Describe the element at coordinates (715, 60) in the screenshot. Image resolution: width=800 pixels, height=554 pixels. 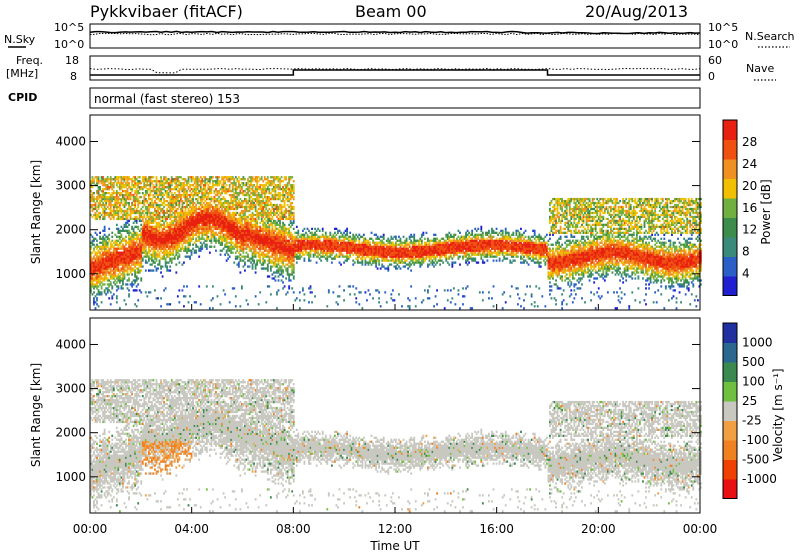
I see `nave-right-tick-top: 60` at that location.